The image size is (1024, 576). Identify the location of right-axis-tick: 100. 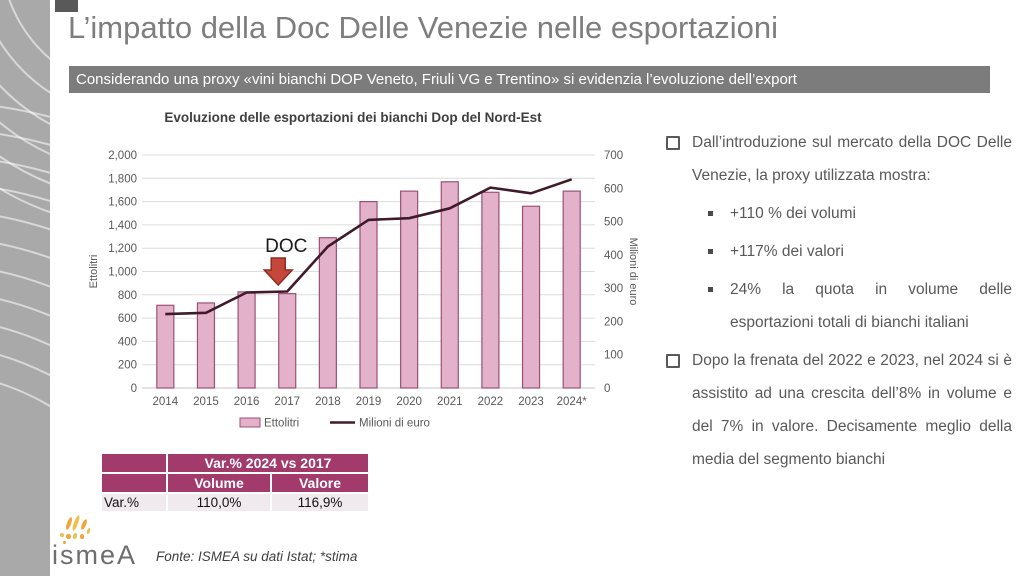
(613, 356).